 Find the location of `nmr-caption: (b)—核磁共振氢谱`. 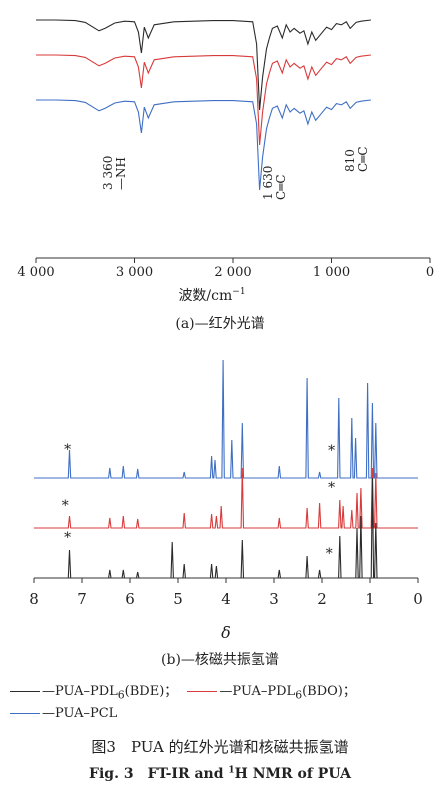

nmr-caption: (b)—核磁共振氢谱 is located at coordinates (220, 660).